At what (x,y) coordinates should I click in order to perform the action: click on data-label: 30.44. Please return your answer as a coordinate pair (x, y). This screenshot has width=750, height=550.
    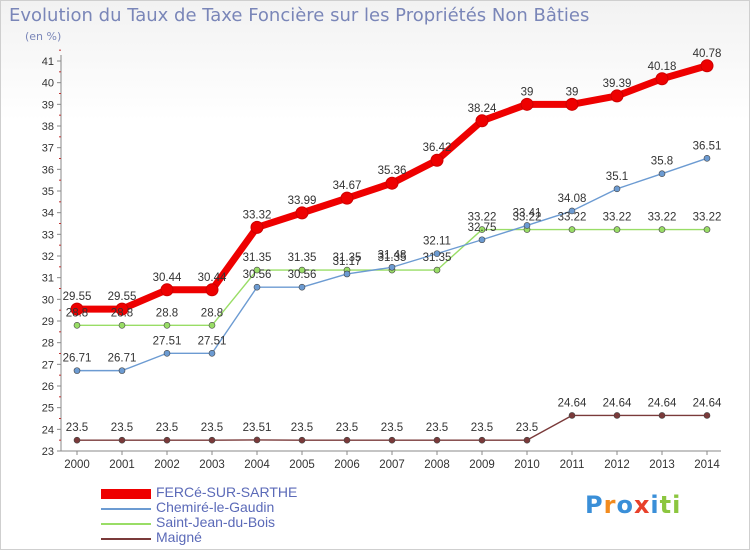
    Looking at the image, I should click on (167, 278).